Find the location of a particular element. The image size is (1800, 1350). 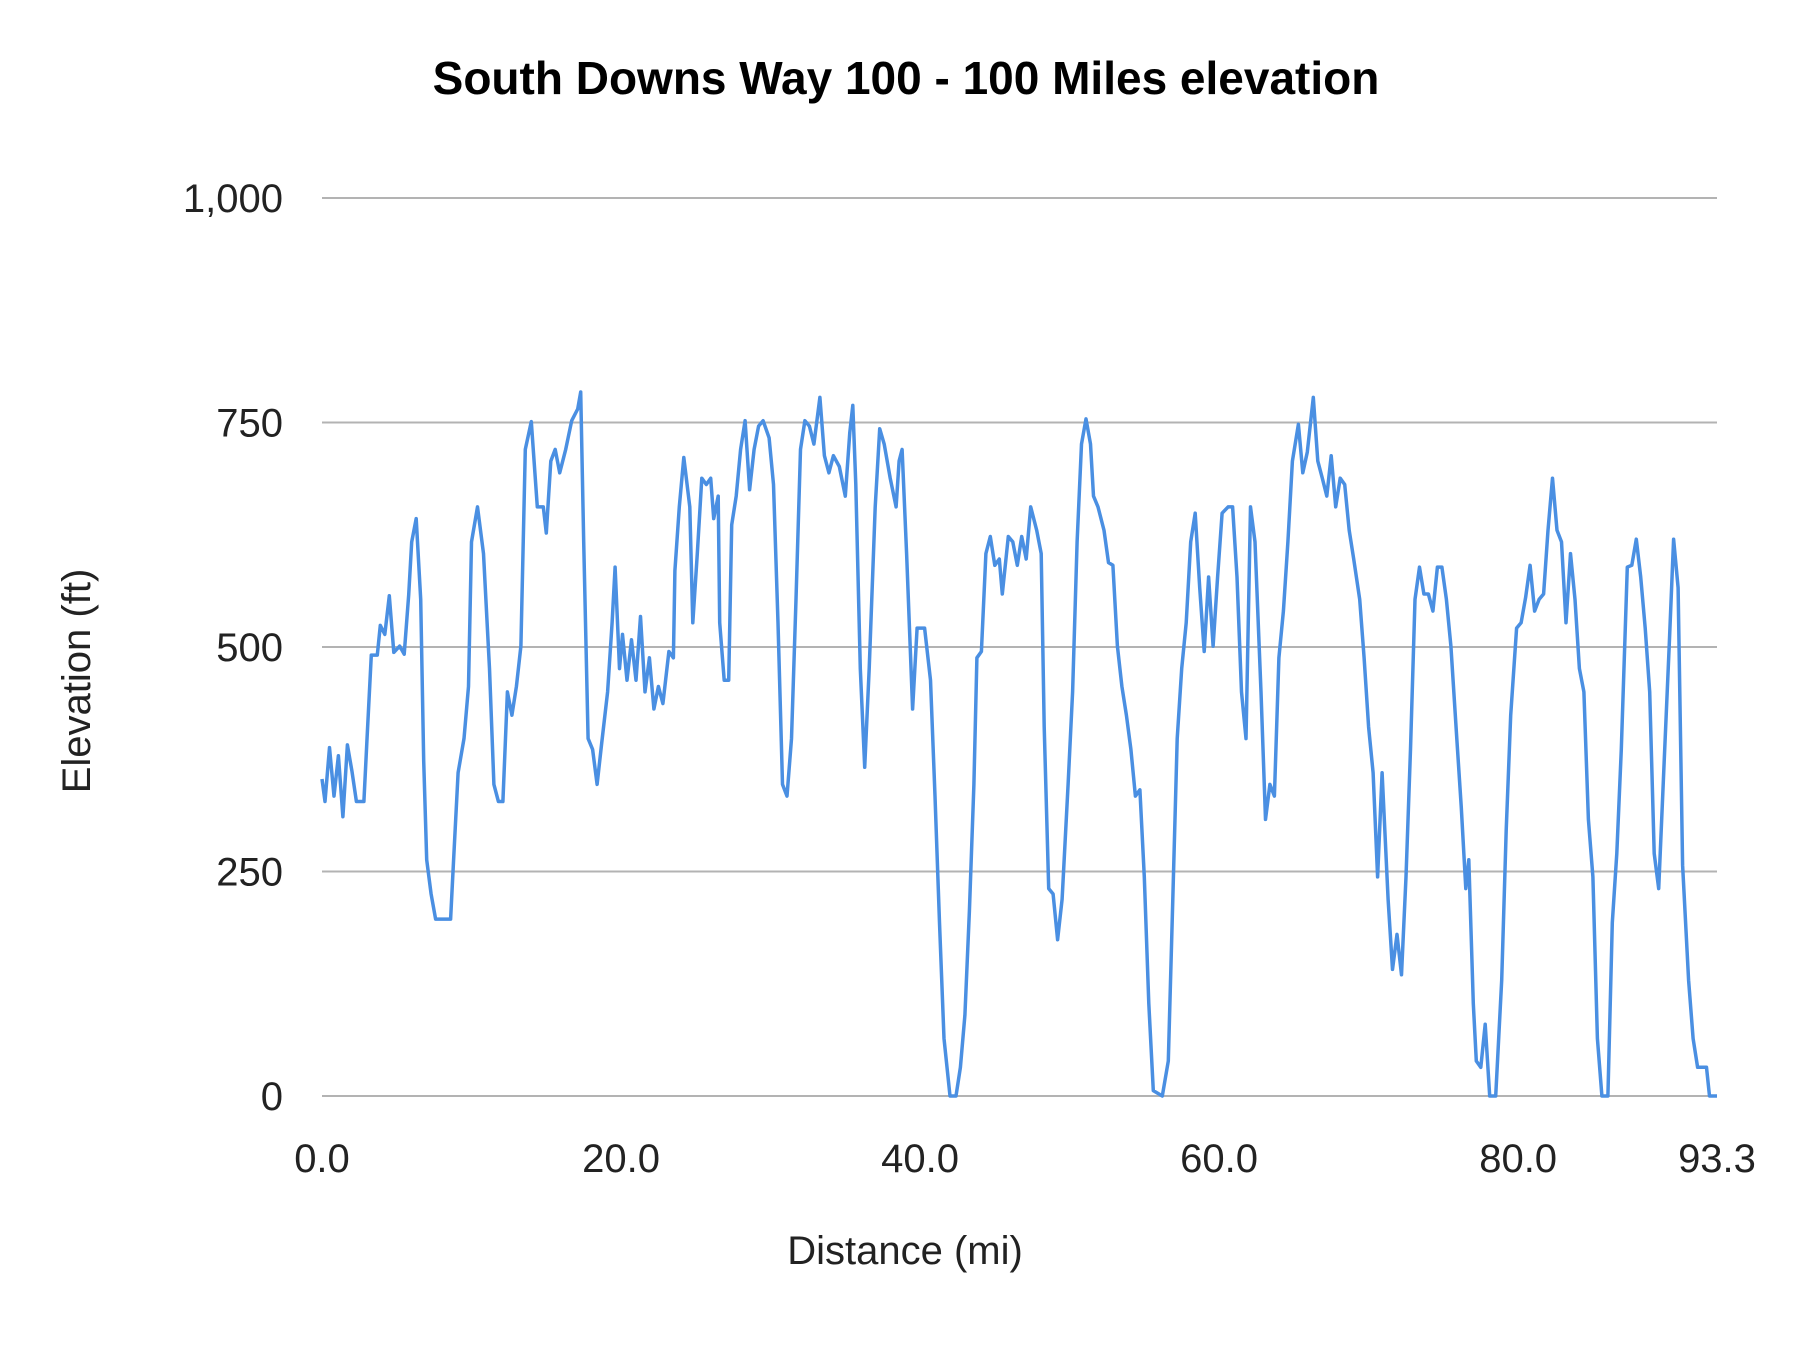

y-tick-label: 250 is located at coordinates (249, 873).